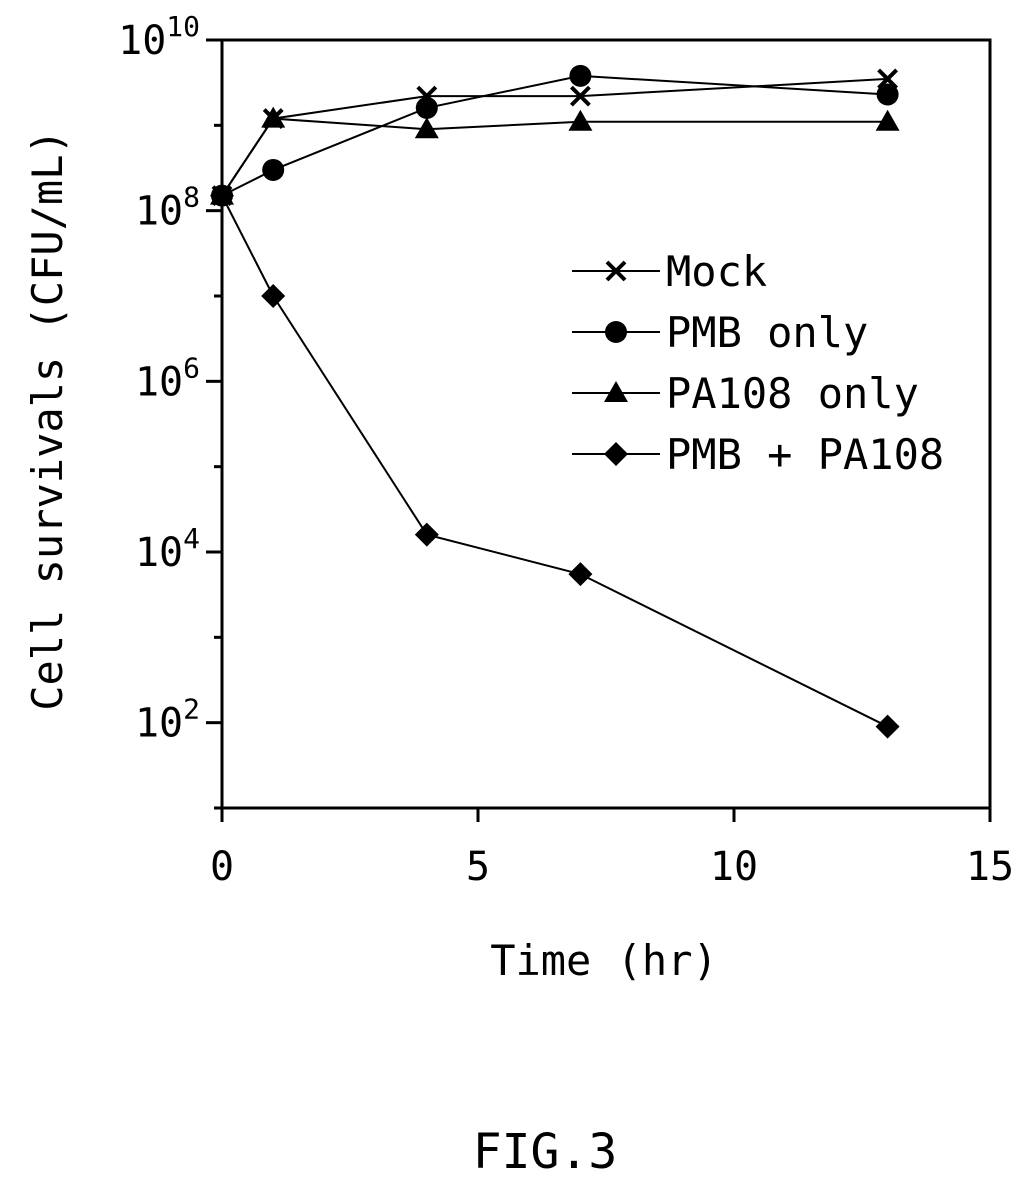 The width and height of the screenshot is (1034, 1190). I want to click on series-pmb-only, so click(555, 135).